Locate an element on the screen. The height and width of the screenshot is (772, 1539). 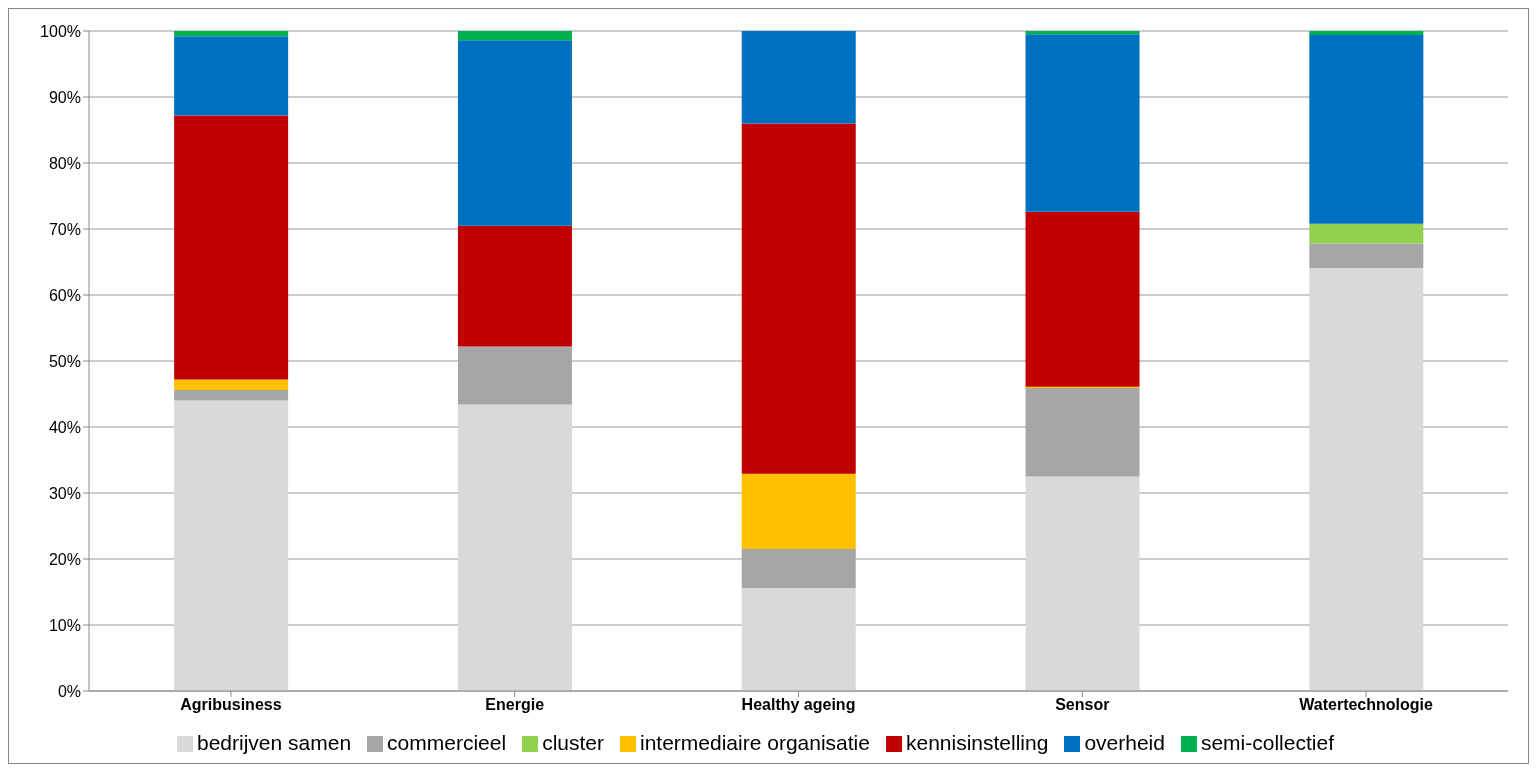
legend-label: overheid is located at coordinates (1124, 742).